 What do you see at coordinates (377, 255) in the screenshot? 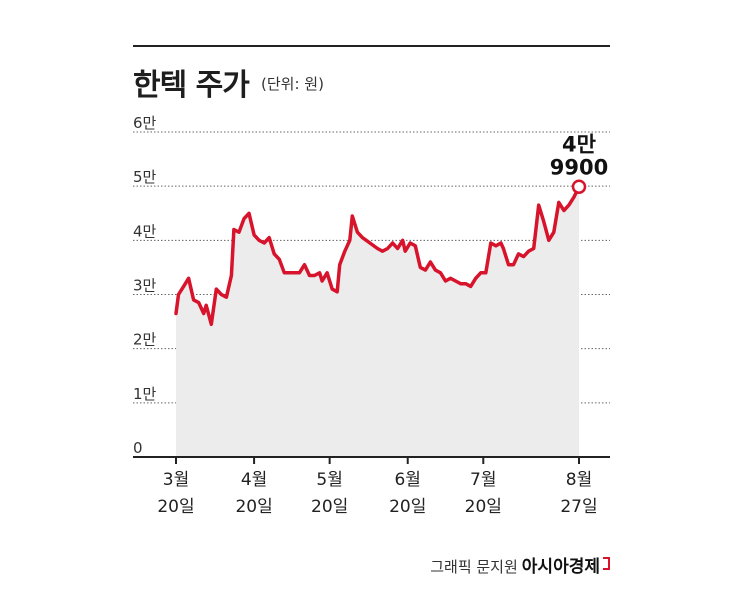
I see `price-line` at bounding box center [377, 255].